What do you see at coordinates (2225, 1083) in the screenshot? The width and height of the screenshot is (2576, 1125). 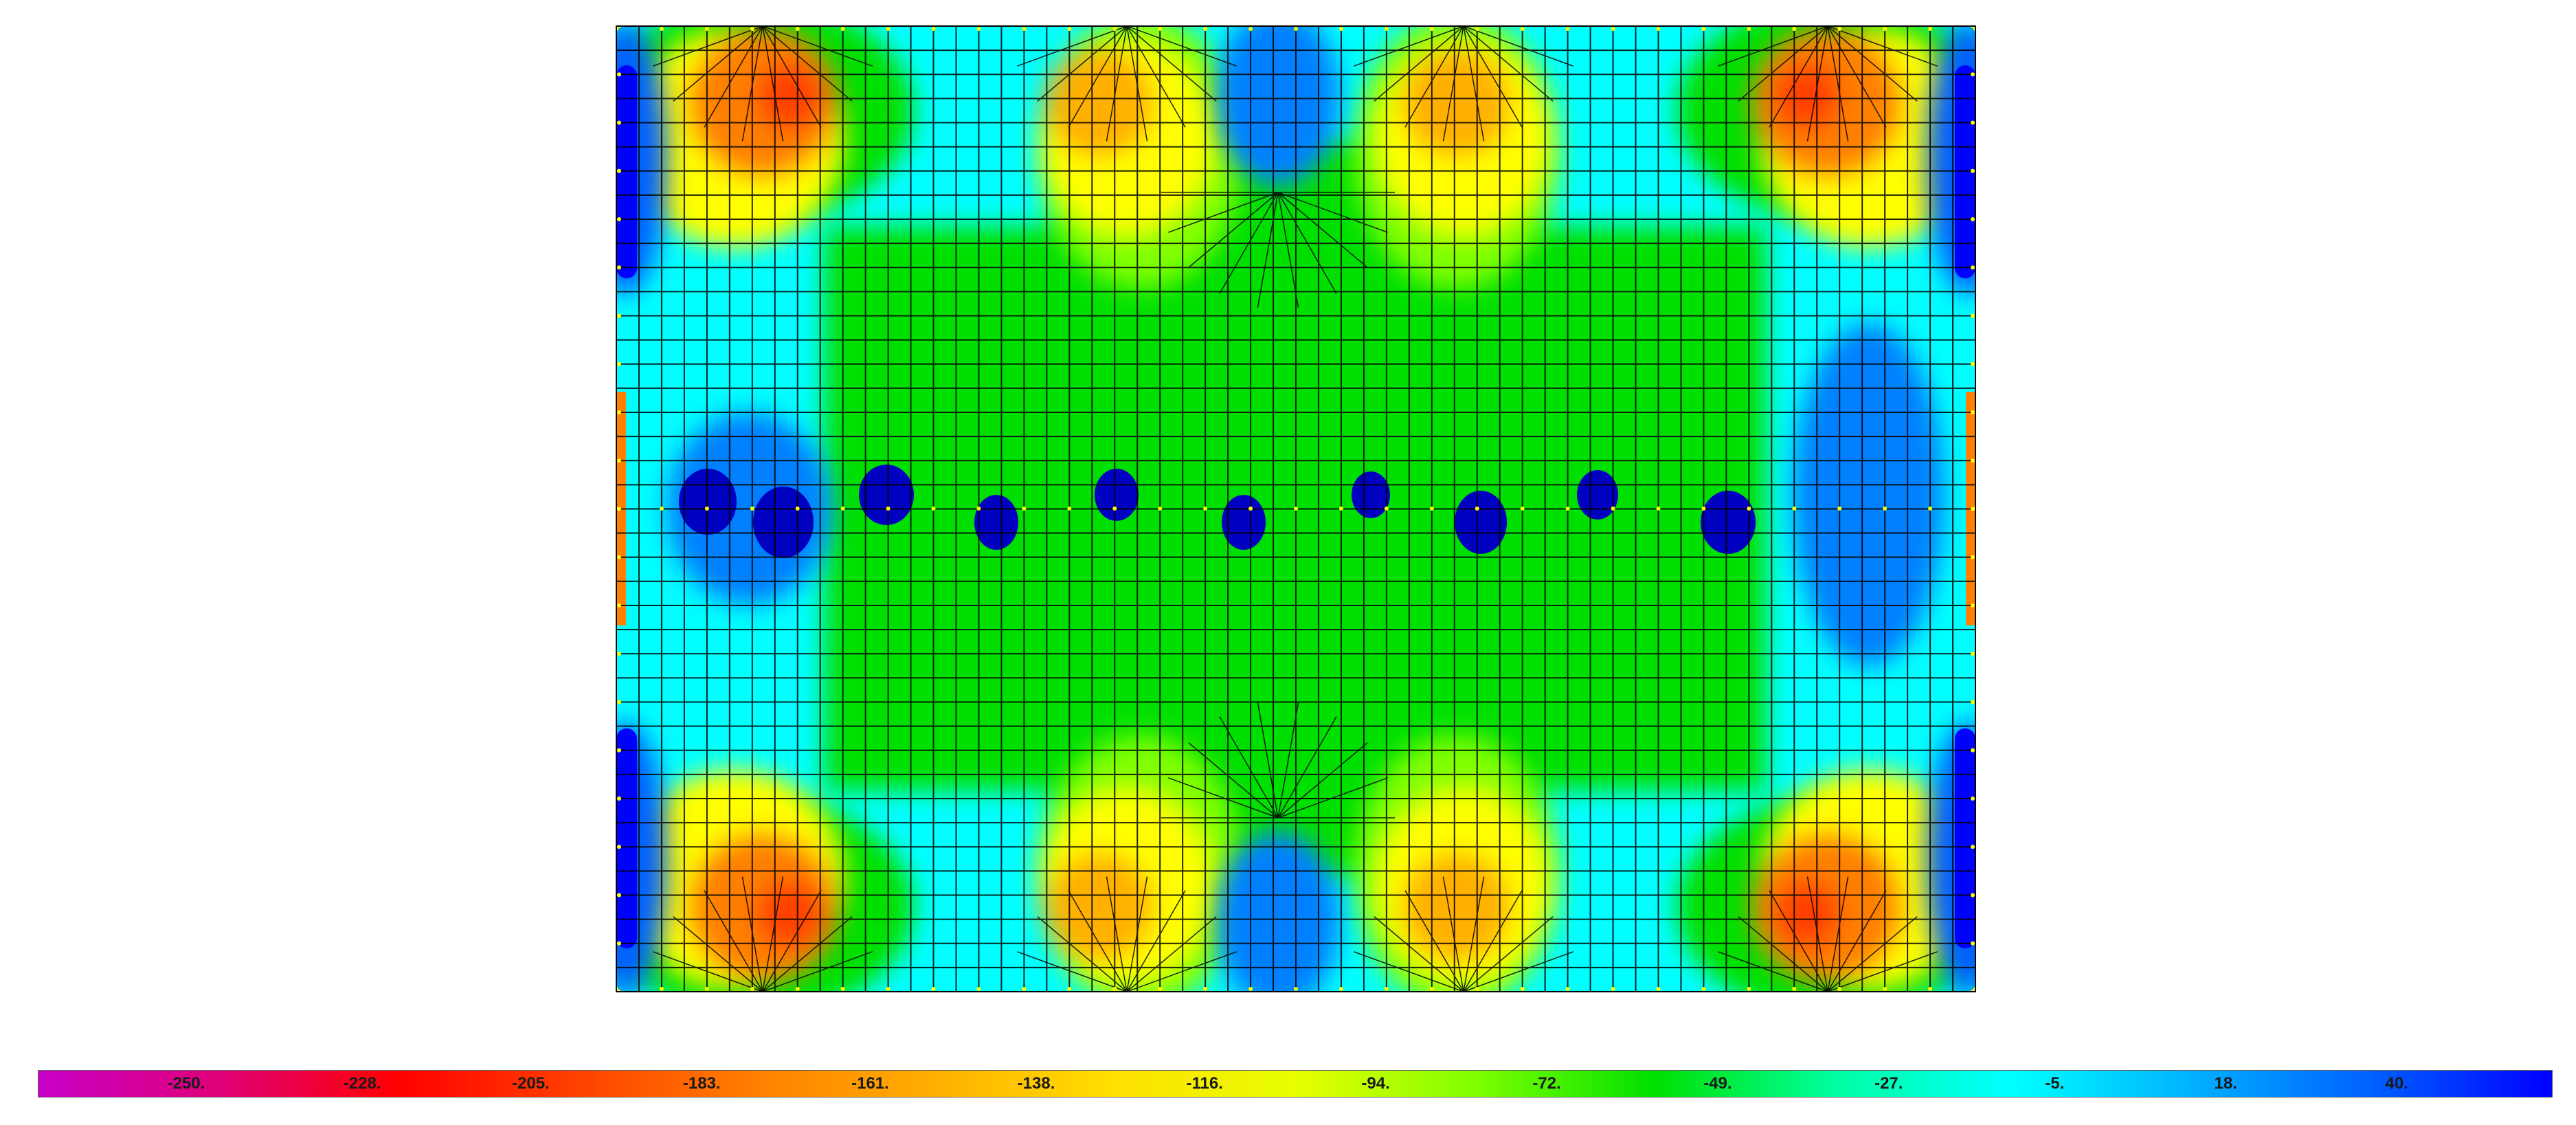 I see `legend-tick: 18.` at bounding box center [2225, 1083].